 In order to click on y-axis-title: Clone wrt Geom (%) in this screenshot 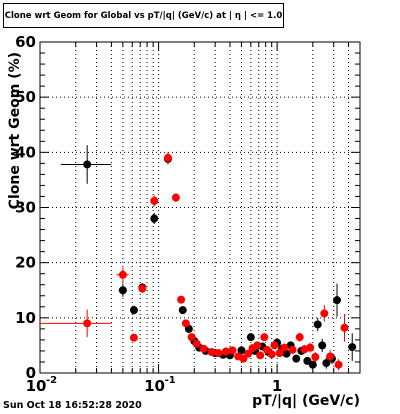, I will do `click(15, 130)`.